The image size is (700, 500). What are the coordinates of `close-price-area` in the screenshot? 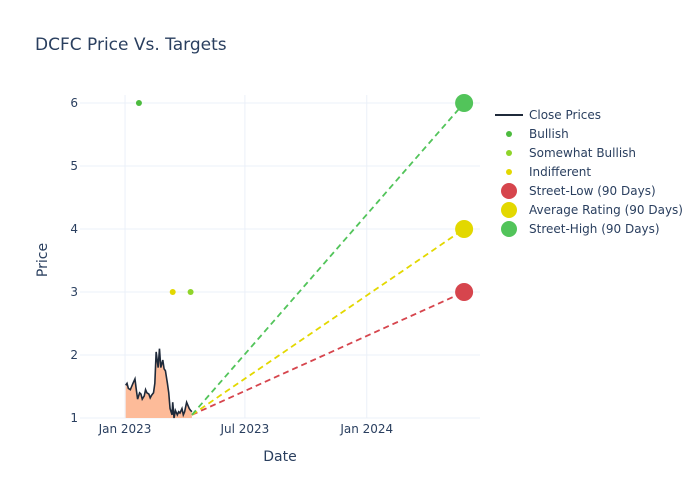 It's located at (158, 383).